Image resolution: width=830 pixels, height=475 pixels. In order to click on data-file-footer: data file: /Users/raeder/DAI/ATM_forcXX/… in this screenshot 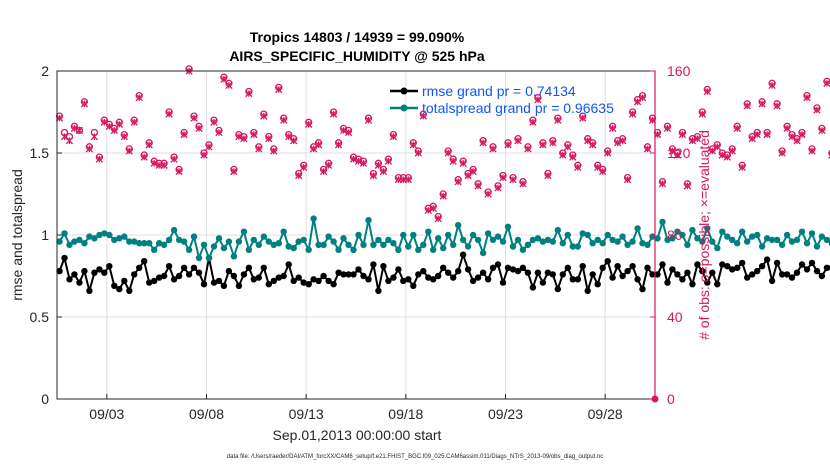, I will do `click(415, 457)`.